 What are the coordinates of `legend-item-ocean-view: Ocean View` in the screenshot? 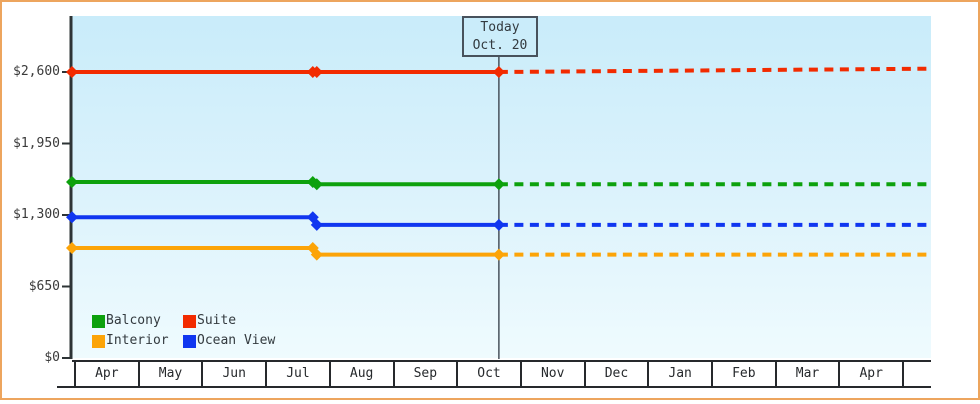 It's located at (229, 341).